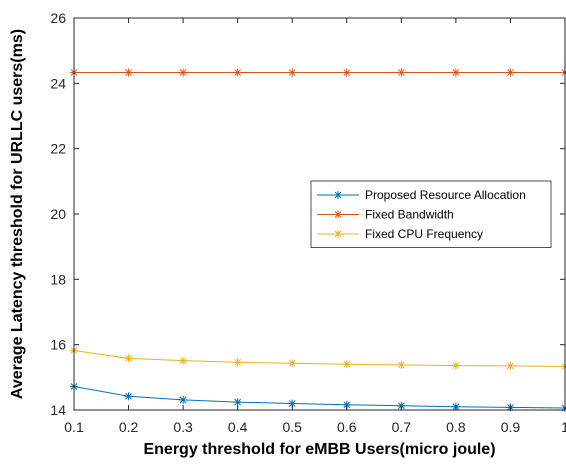 This screenshot has width=566, height=466. I want to click on x-tick-label: 0.3, so click(183, 427).